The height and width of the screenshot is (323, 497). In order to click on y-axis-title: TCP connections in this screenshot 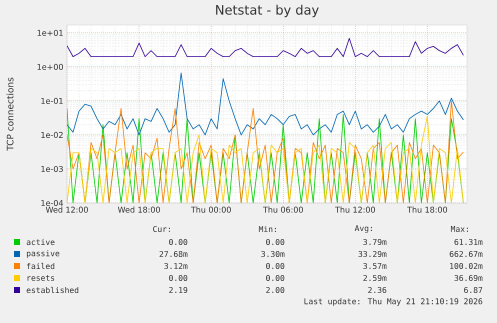, I will do `click(10, 114)`.